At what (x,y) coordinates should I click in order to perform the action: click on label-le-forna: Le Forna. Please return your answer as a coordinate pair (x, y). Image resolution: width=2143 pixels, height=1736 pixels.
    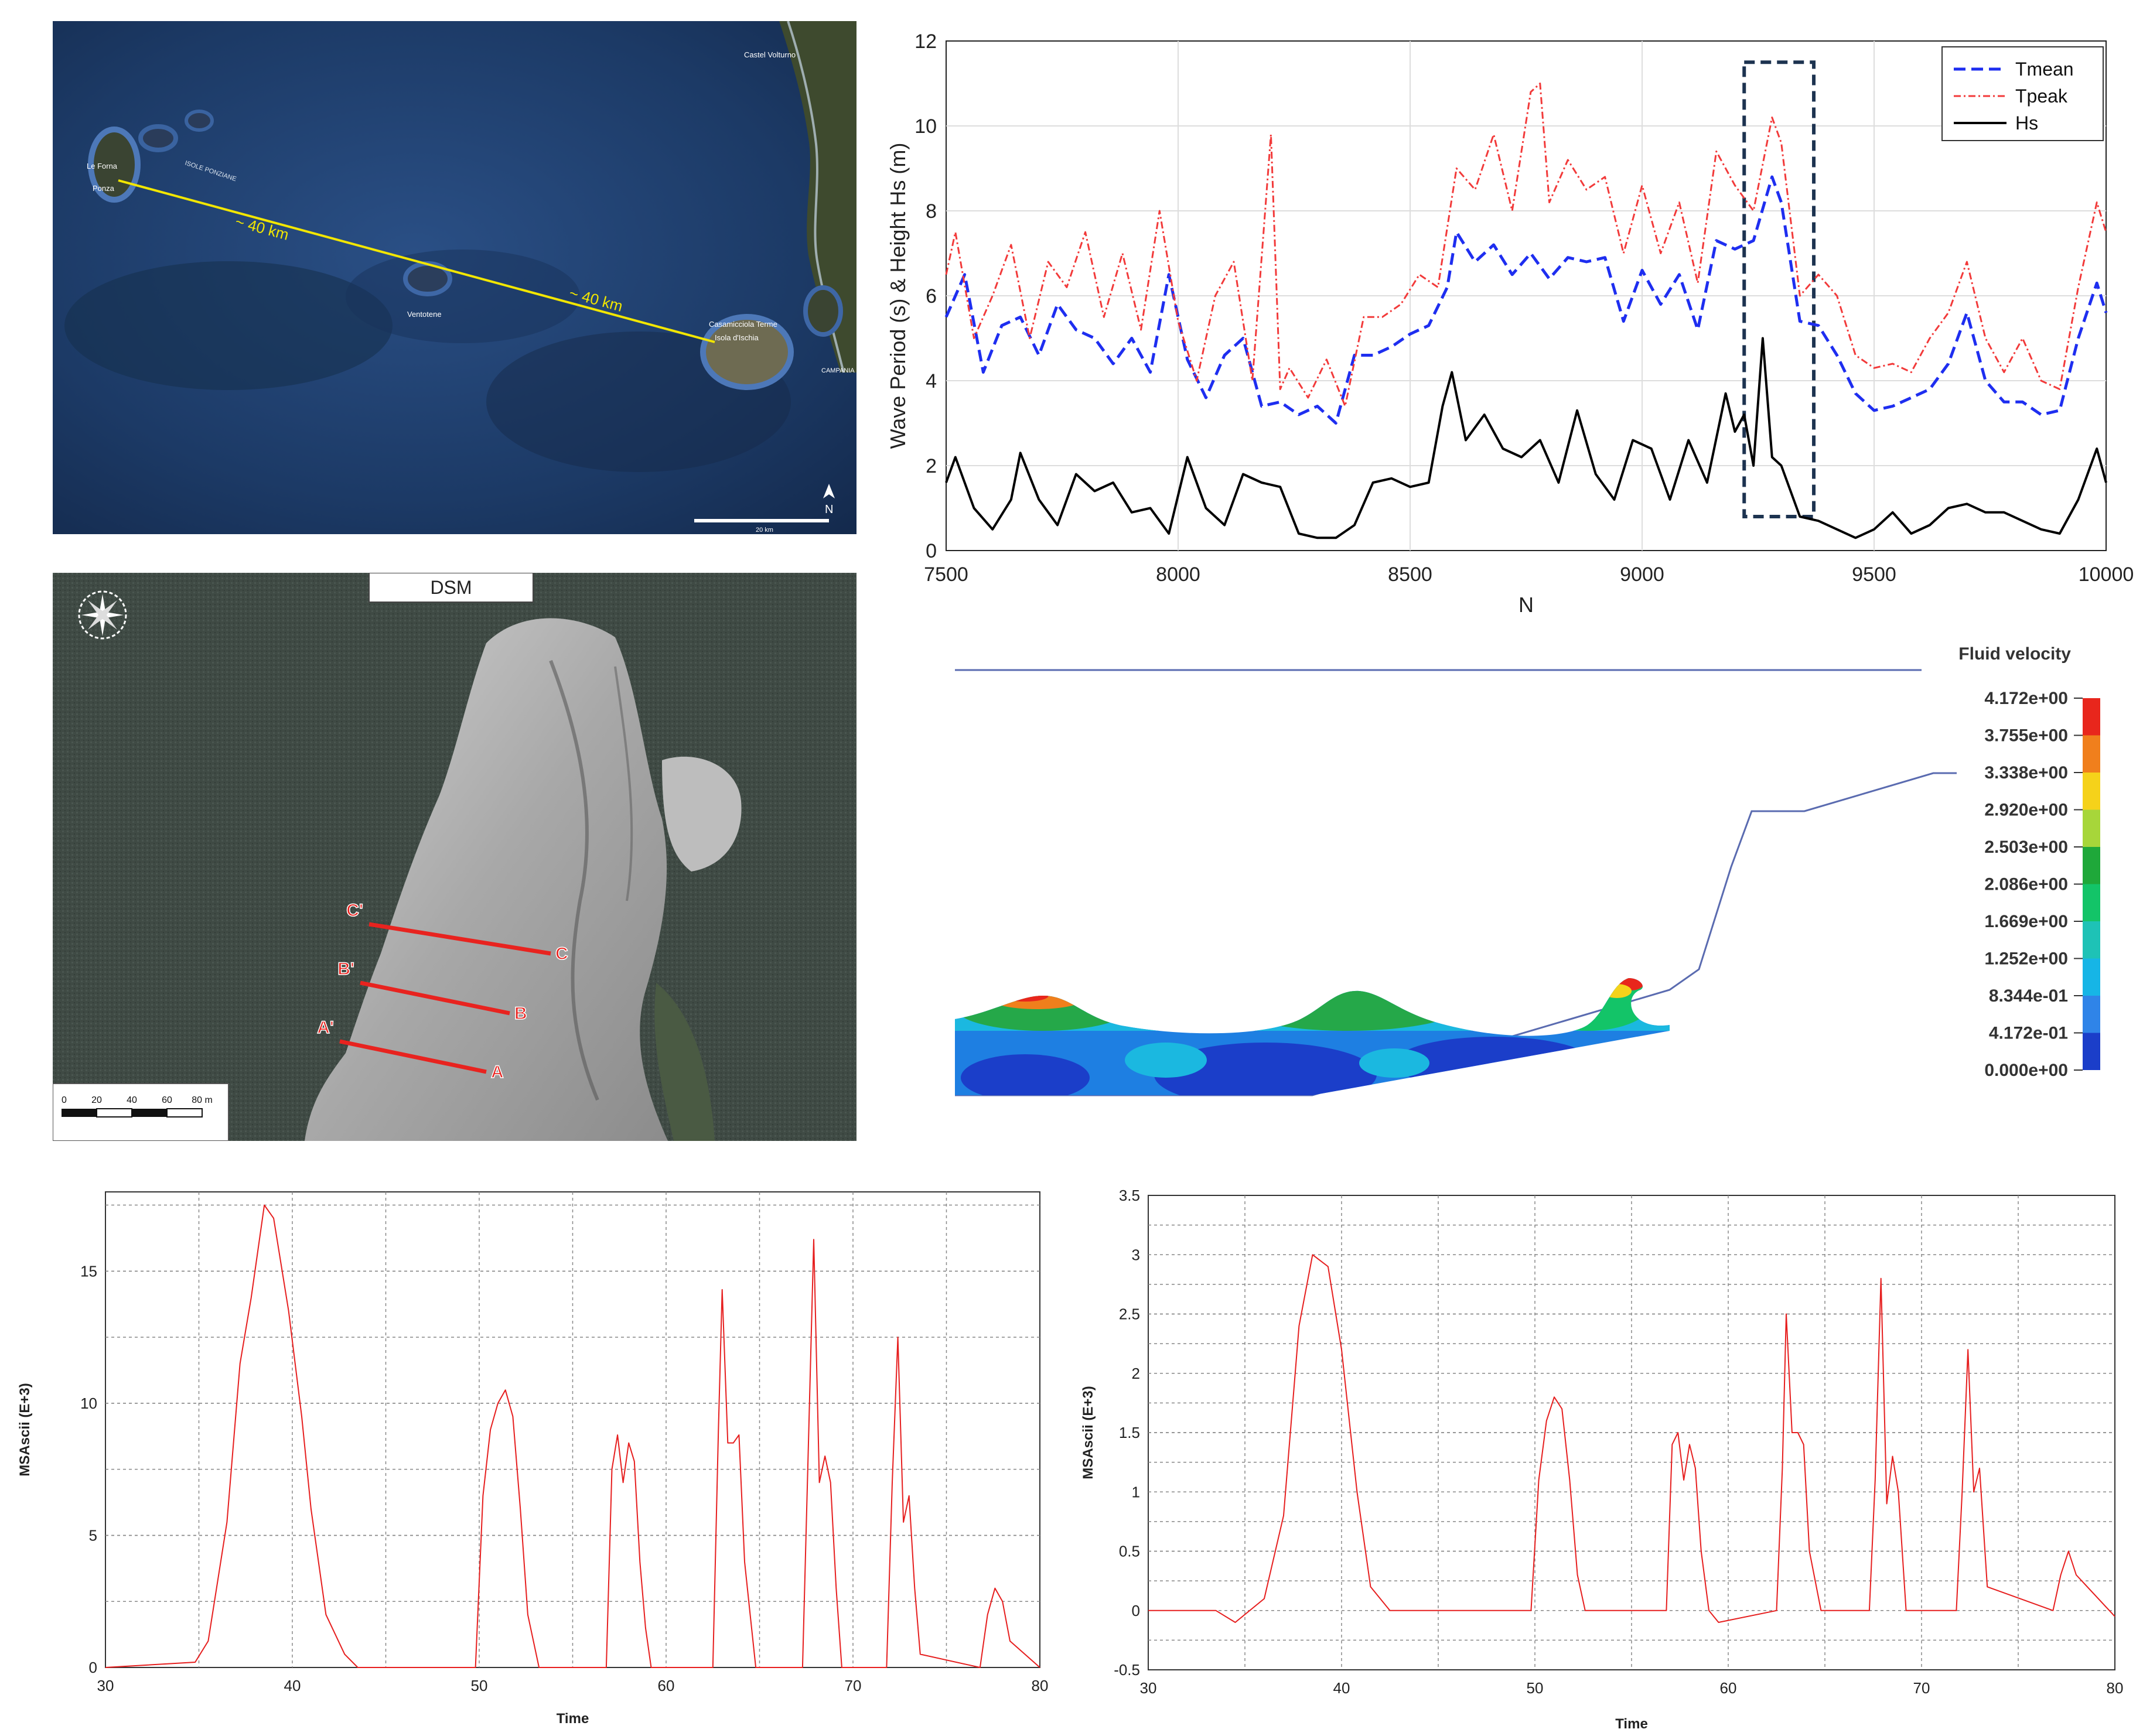
    Looking at the image, I should click on (102, 166).